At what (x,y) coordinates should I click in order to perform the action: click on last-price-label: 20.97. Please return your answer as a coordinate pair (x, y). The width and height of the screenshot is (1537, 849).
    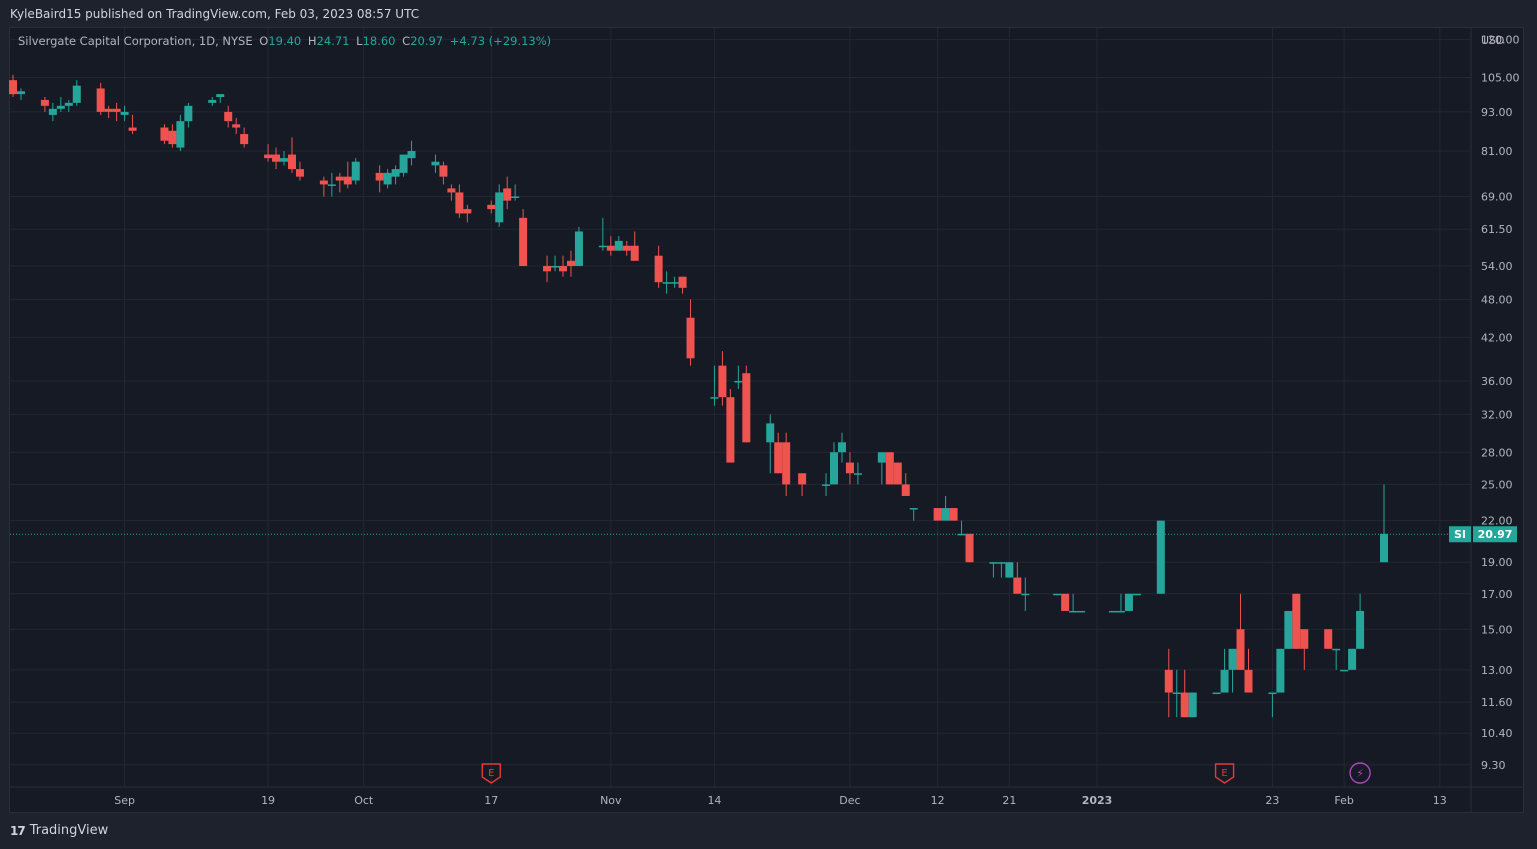
    Looking at the image, I should click on (1495, 534).